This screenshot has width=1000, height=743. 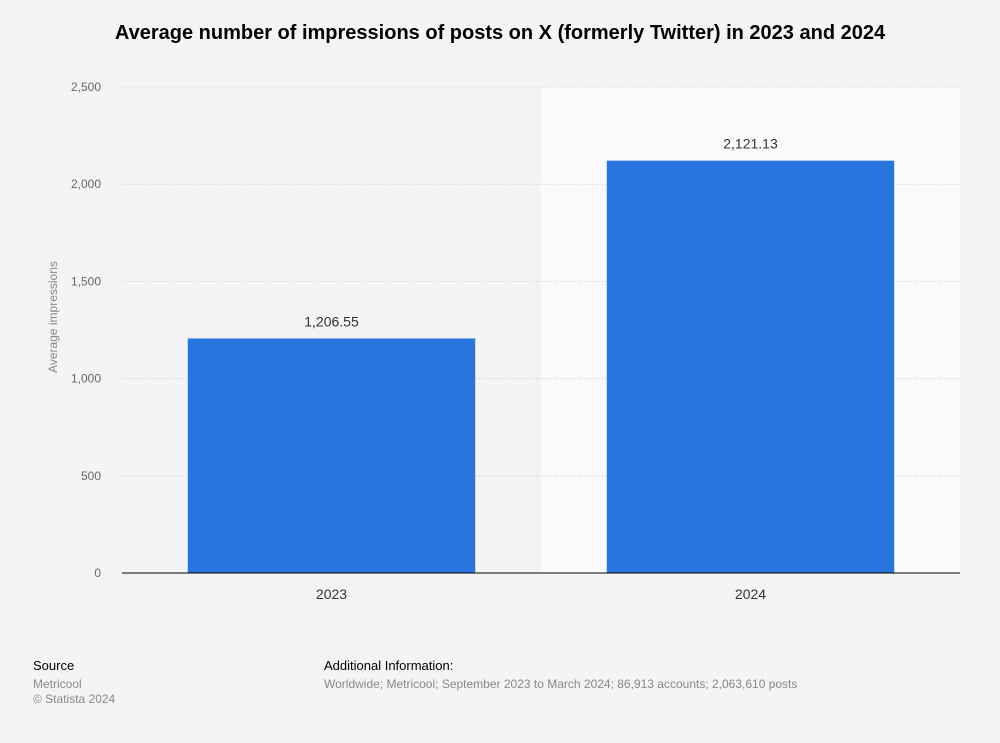 I want to click on copyright-text: © Statista 2024, so click(x=74, y=699).